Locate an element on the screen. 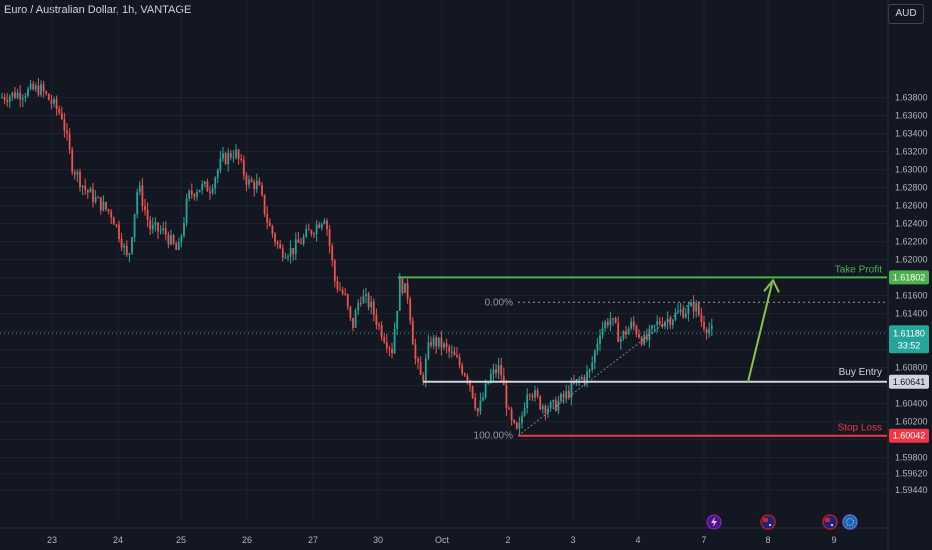 This screenshot has width=932, height=550. time-tick-label: 25 is located at coordinates (181, 540).